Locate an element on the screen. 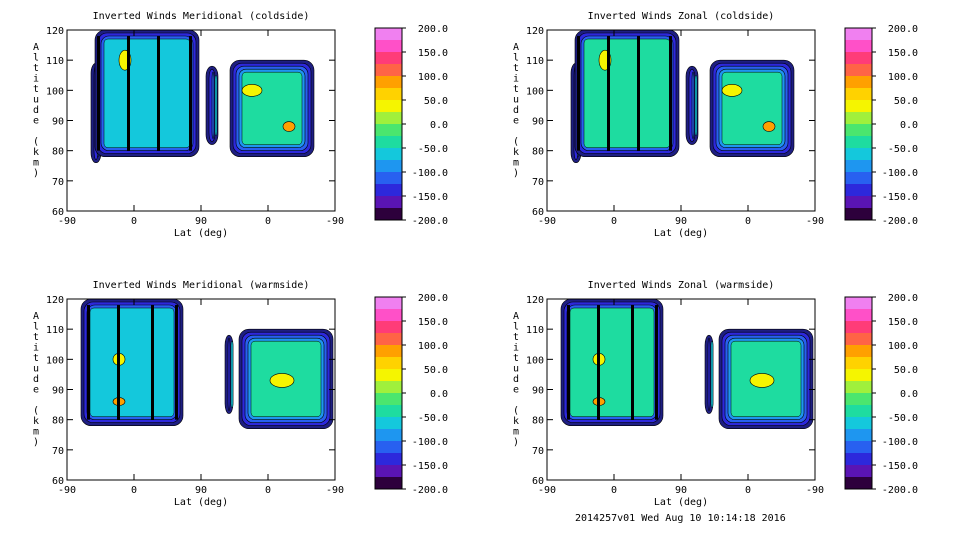 The height and width of the screenshot is (540, 960). colorbar-label: 0.0 is located at coordinates (909, 125).